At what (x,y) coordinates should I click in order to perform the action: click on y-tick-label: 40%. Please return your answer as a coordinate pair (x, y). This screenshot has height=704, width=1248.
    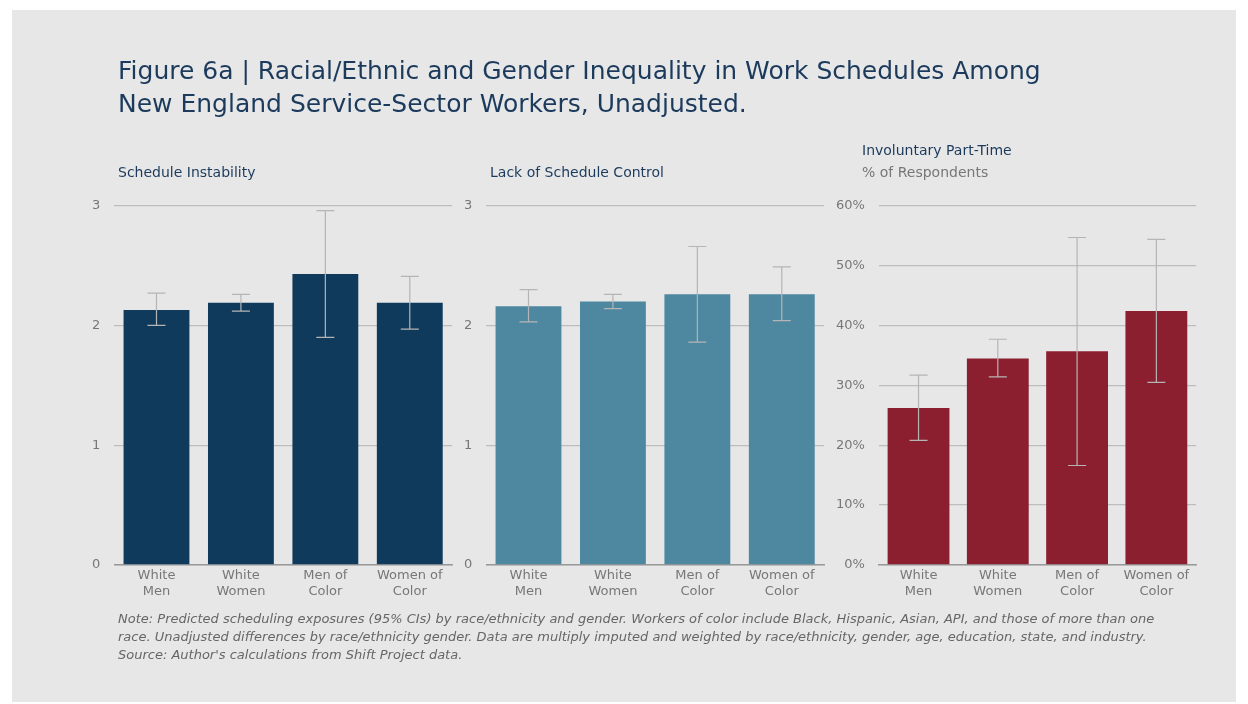
    Looking at the image, I should click on (850, 324).